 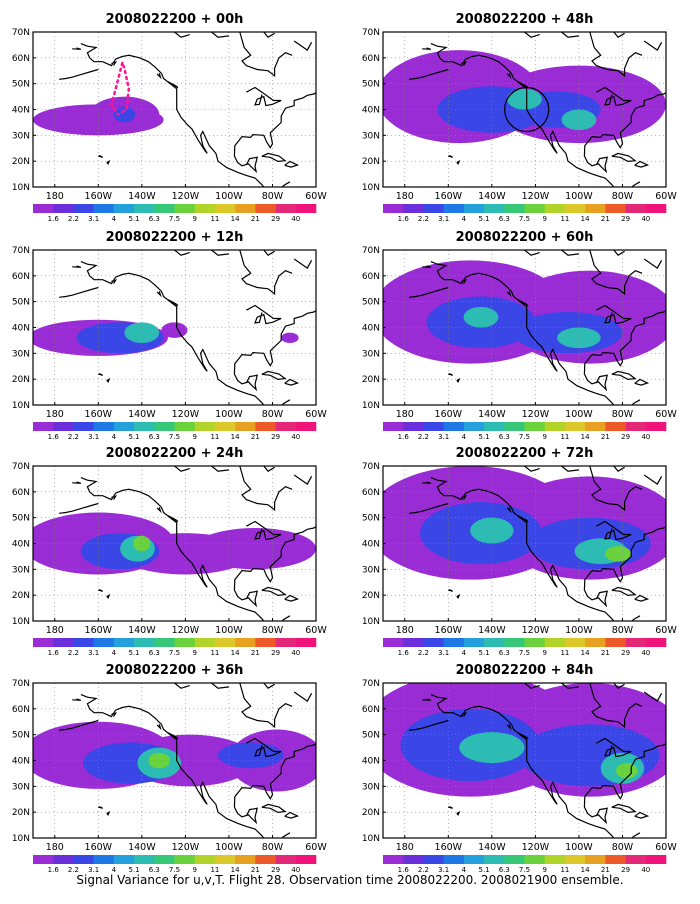 I want to click on x-tick-label: 160W, so click(x=449, y=196).